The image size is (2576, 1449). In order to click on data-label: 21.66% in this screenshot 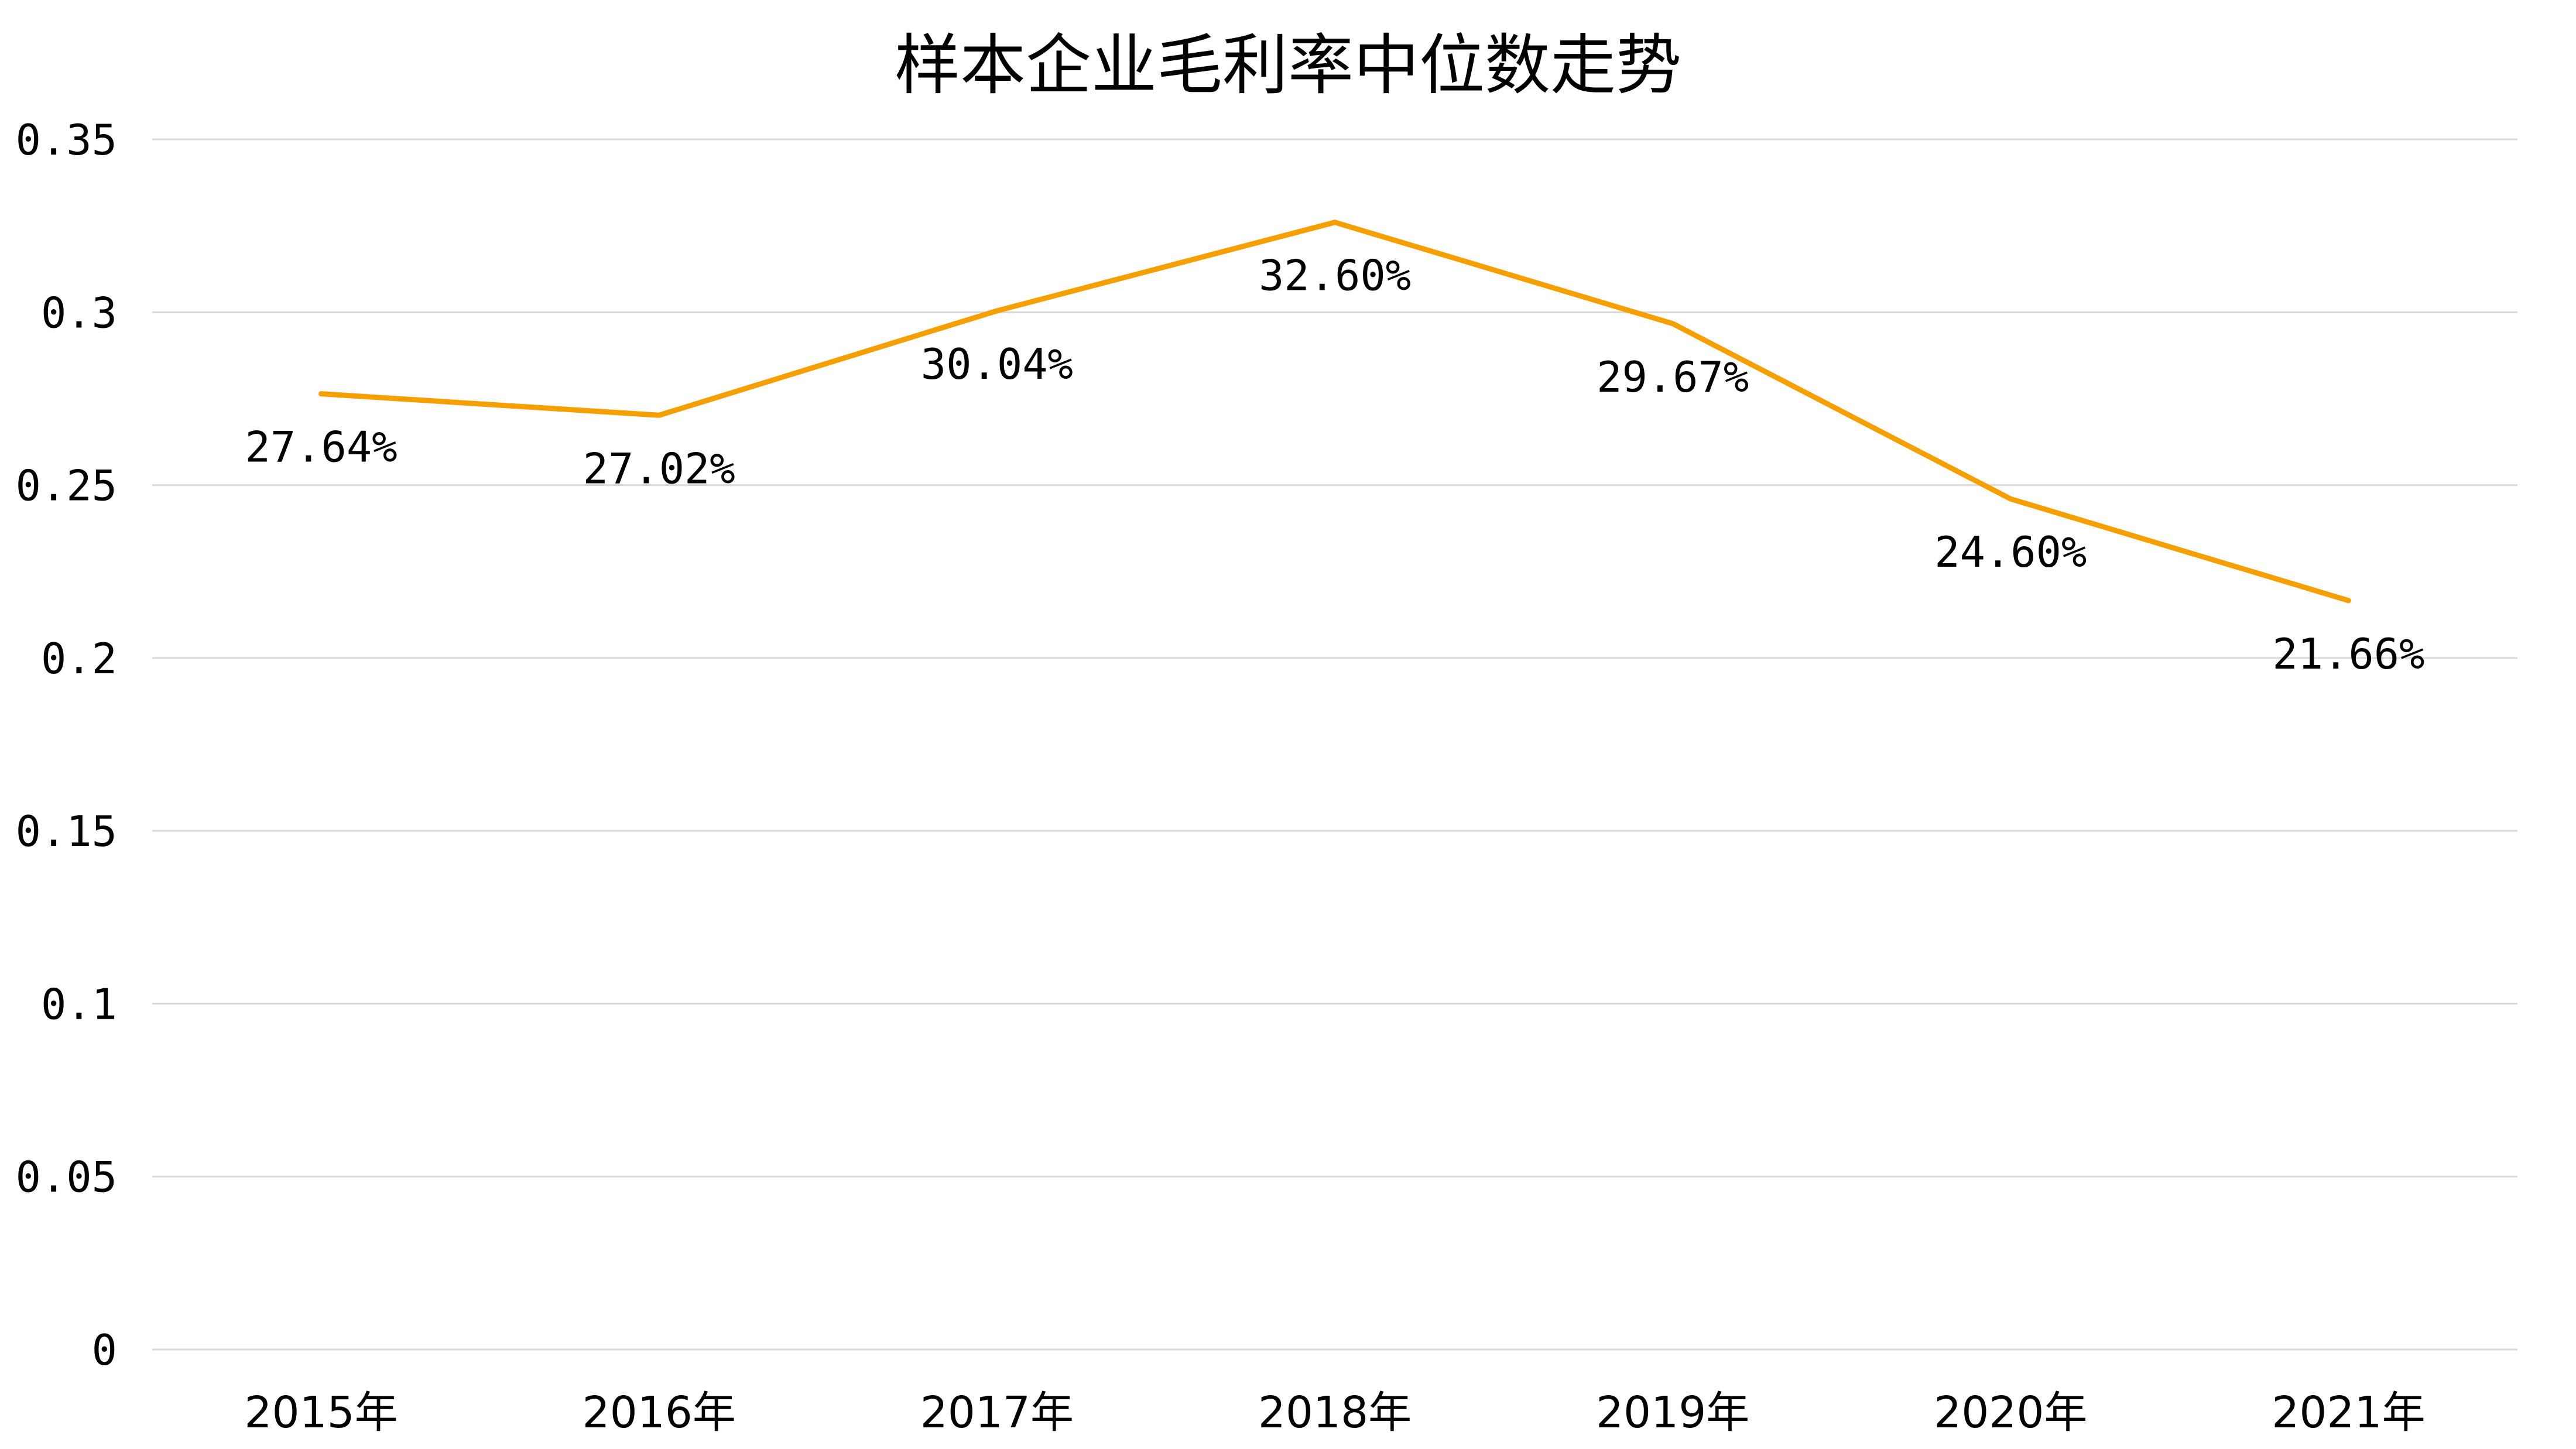, I will do `click(2348, 654)`.